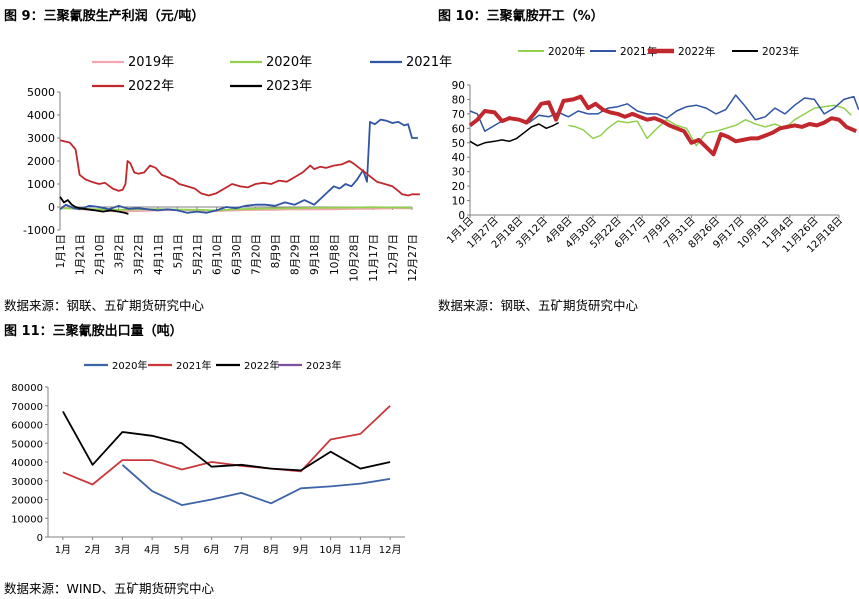 The image size is (859, 599). I want to click on profit-x-tick-label: 8月9日, so click(276, 251).